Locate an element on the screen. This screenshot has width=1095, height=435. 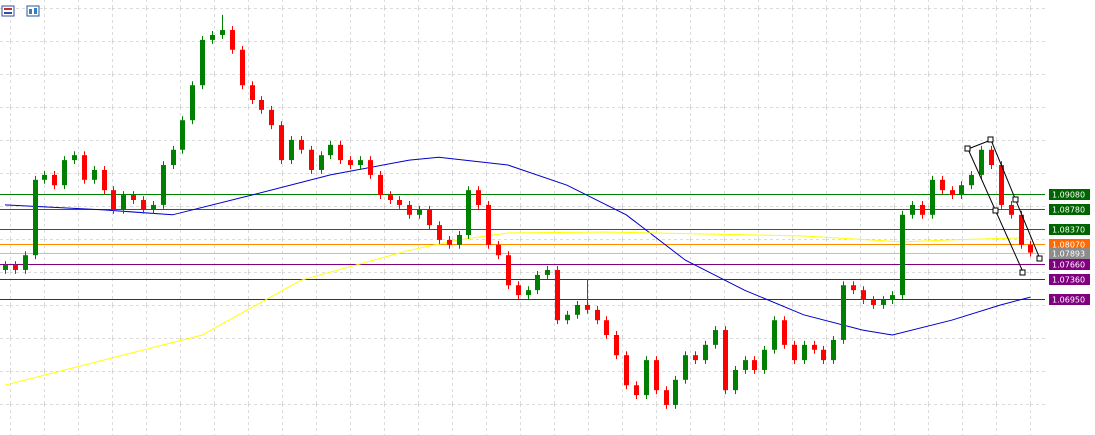
level-label: 1.07660 is located at coordinates (1068, 265).